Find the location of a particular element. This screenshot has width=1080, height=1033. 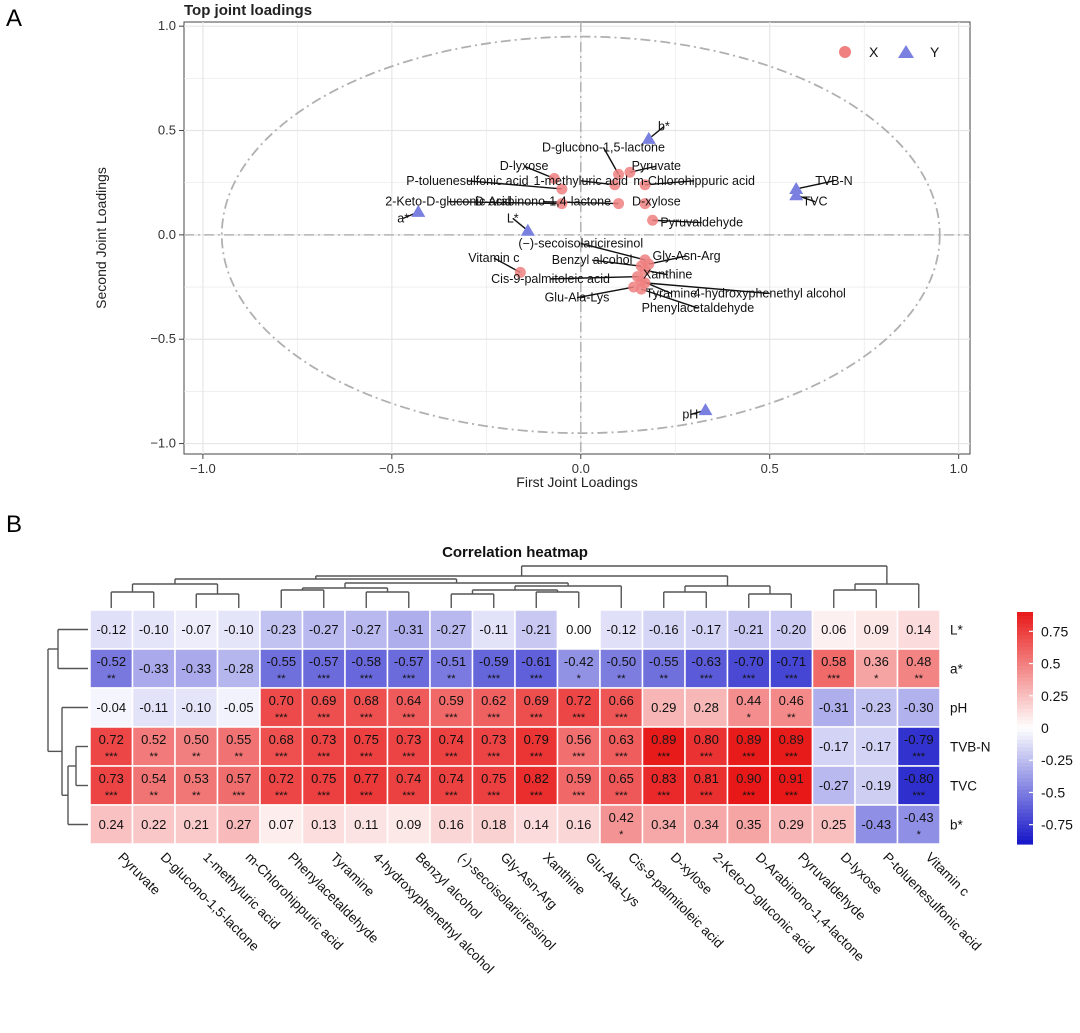

heatmap-value: -0.59 is located at coordinates (494, 661).